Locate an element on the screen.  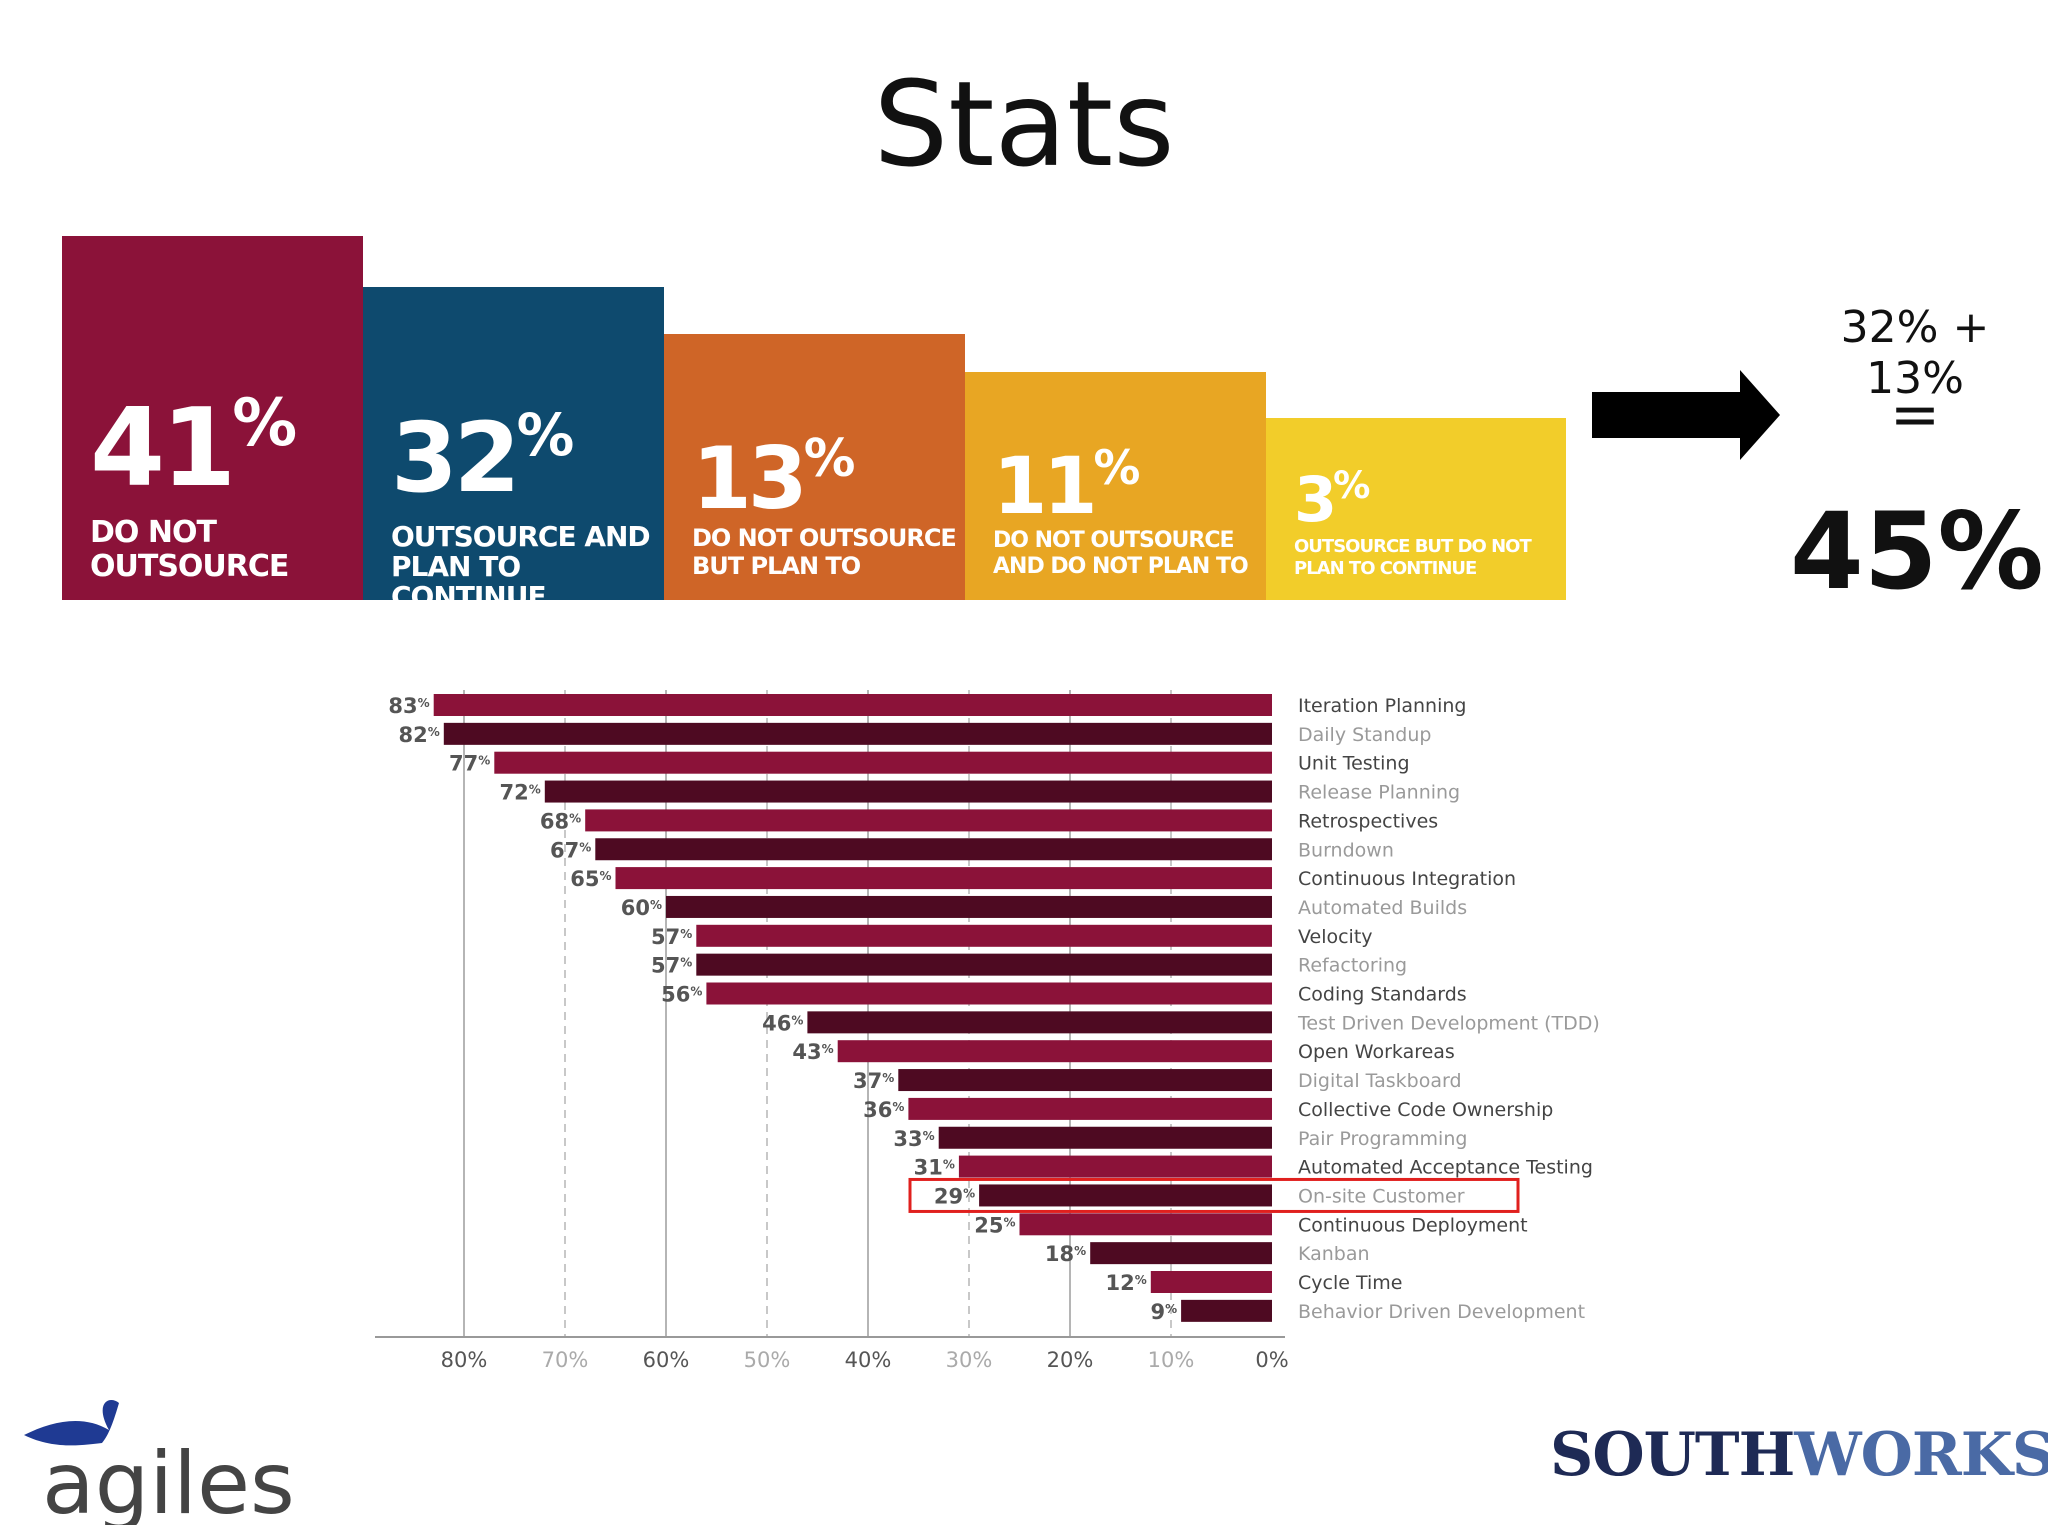
axis-tick-label: 70% is located at coordinates (565, 1360).